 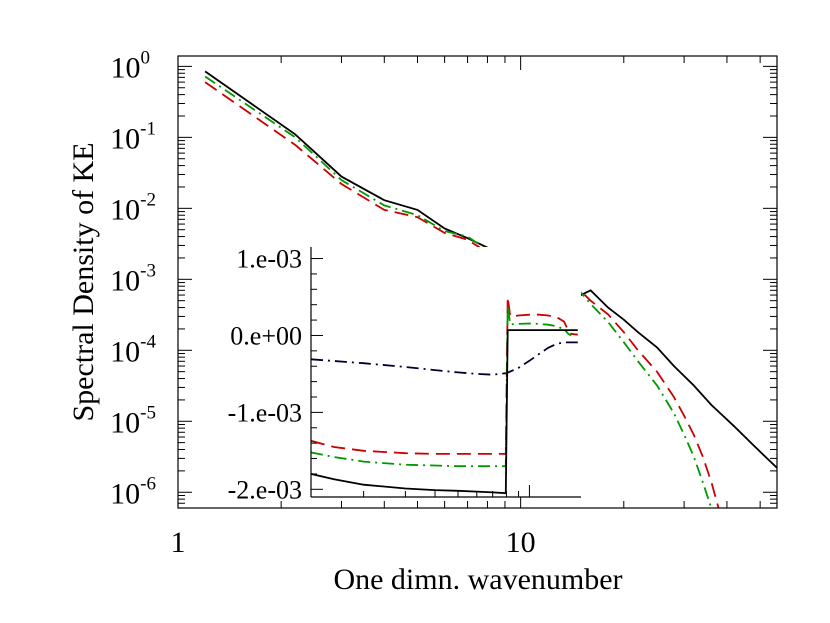 What do you see at coordinates (133, 136) in the screenshot?
I see `y-tick-label: 10⁻¹` at bounding box center [133, 136].